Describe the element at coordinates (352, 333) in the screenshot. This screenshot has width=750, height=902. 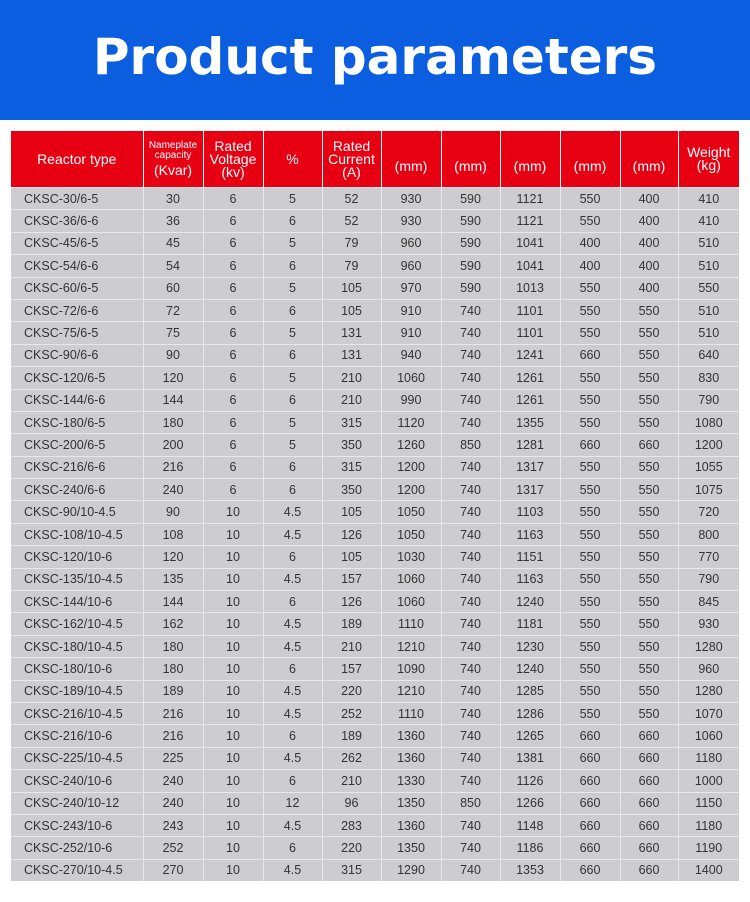
I see `table-cell: 131` at that location.